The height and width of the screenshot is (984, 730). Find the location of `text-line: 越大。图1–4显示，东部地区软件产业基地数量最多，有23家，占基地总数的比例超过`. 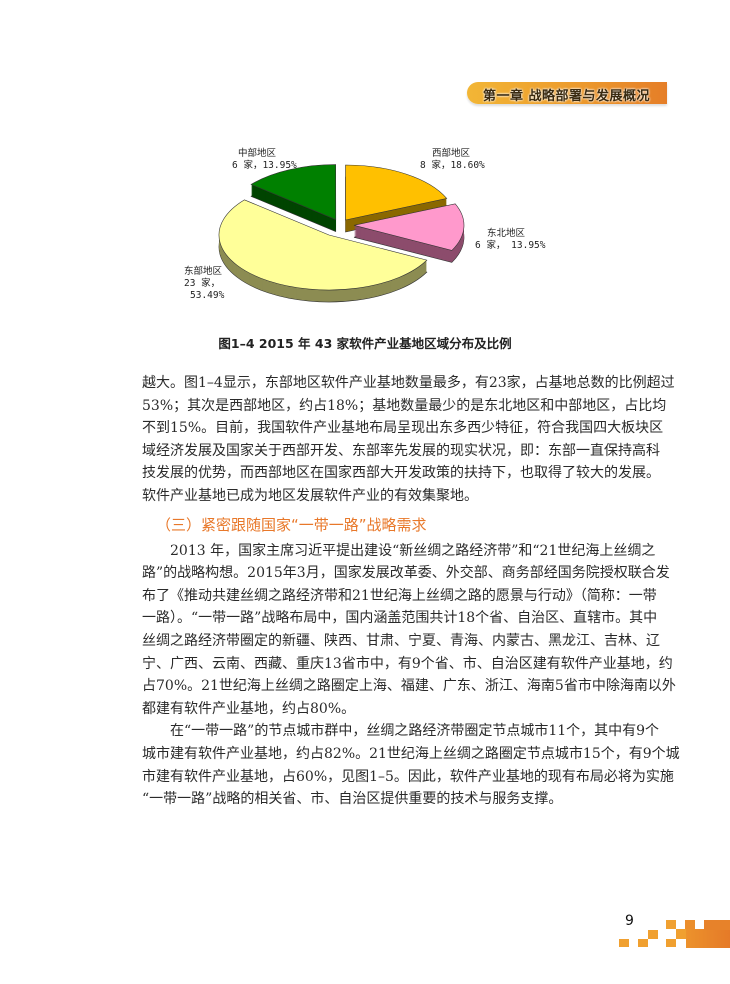

text-line: 越大。图1–4显示，东部地区软件产业基地数量最多，有23家，占基地总数的比例超过 is located at coordinates (408, 383).